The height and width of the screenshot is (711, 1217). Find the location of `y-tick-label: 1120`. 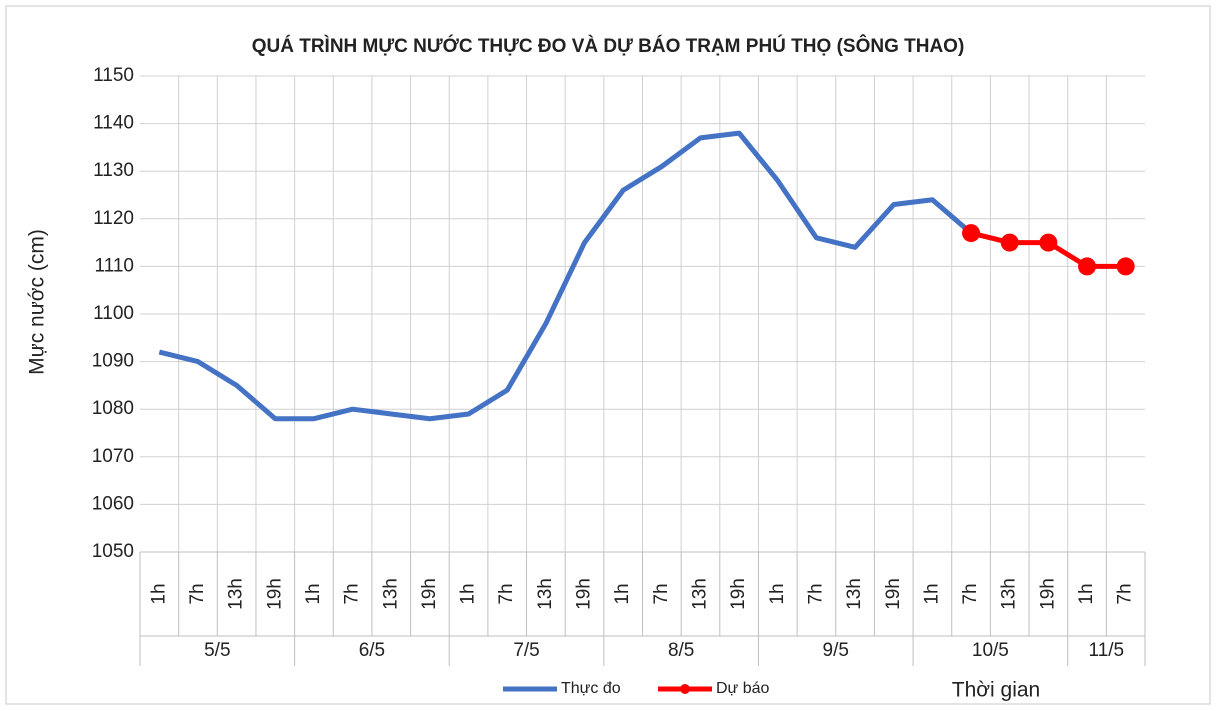

y-tick-label: 1120 is located at coordinates (113, 218).